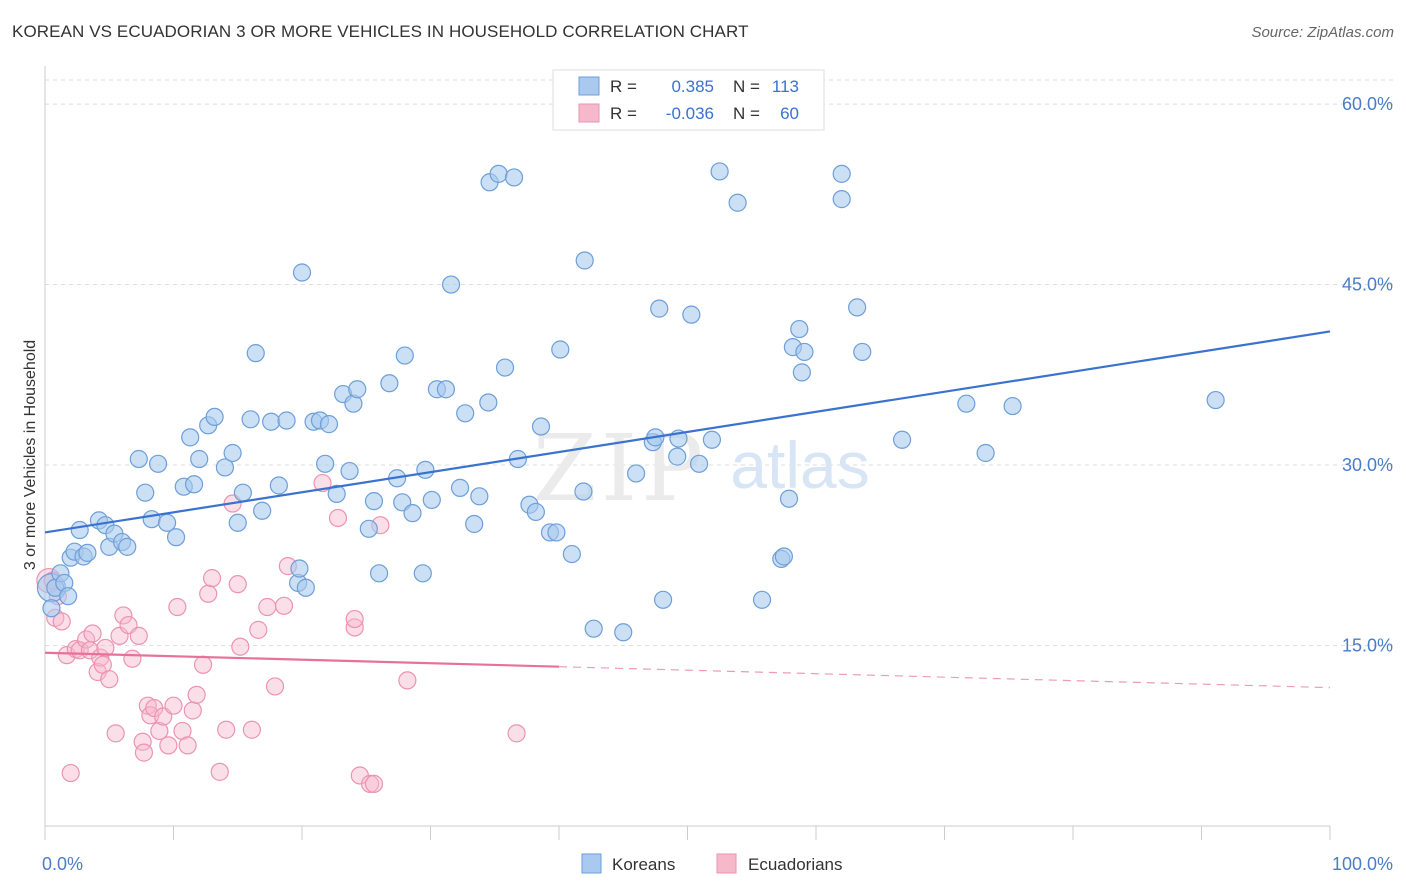 Image resolution: width=1406 pixels, height=892 pixels. Describe the element at coordinates (589, 86) in the screenshot. I see `legend-koreans-swatch` at that location.